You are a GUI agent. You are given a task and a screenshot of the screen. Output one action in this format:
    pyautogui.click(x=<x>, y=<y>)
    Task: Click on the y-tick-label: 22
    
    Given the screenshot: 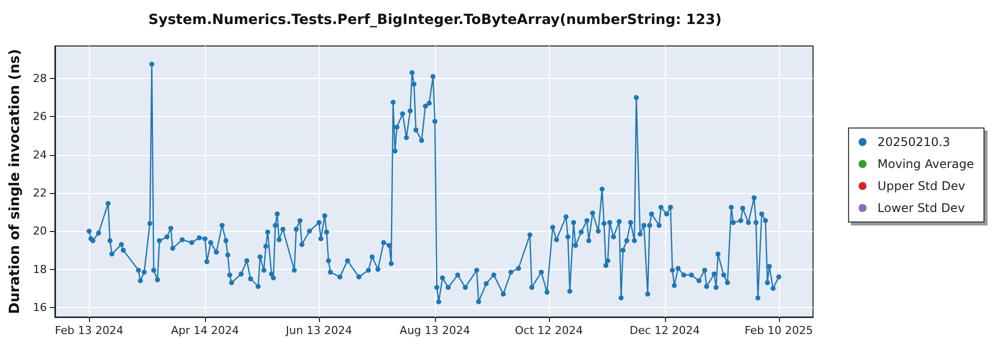 What is the action you would take?
    pyautogui.click(x=39, y=193)
    